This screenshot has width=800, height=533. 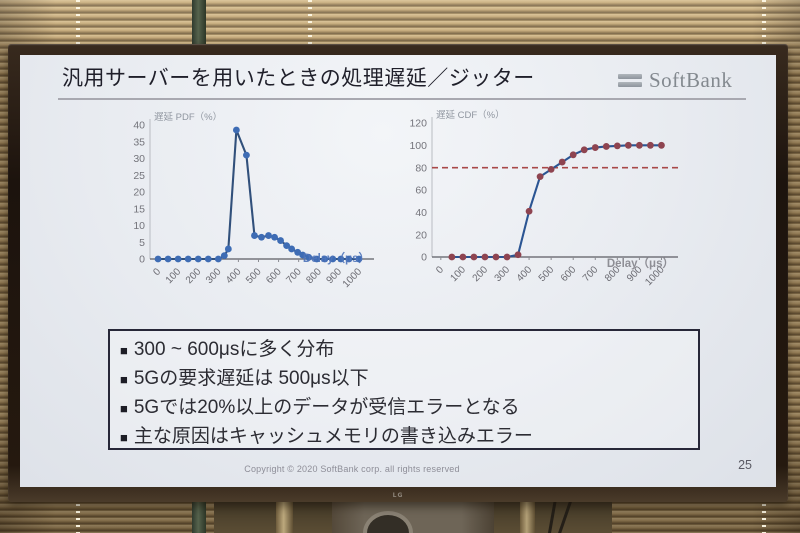 What do you see at coordinates (234, 349) in the screenshot?
I see `list-item-text: 300 ~ 600μsに多く分布` at bounding box center [234, 349].